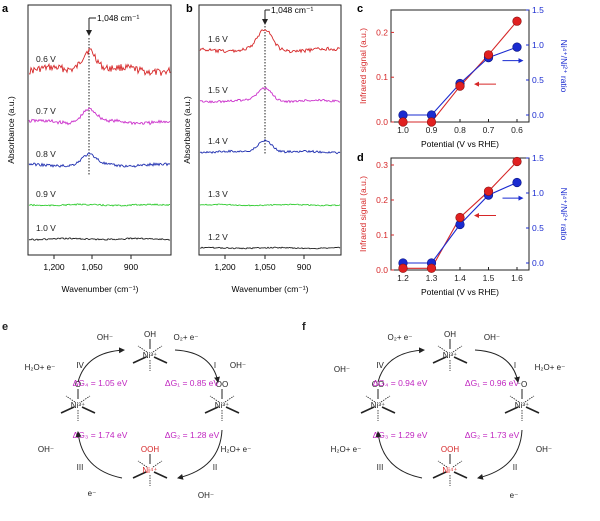 The image size is (600, 521). What do you see at coordinates (382, 235) in the screenshot?
I see `y-left-tick-label: 0.1` at bounding box center [382, 235].